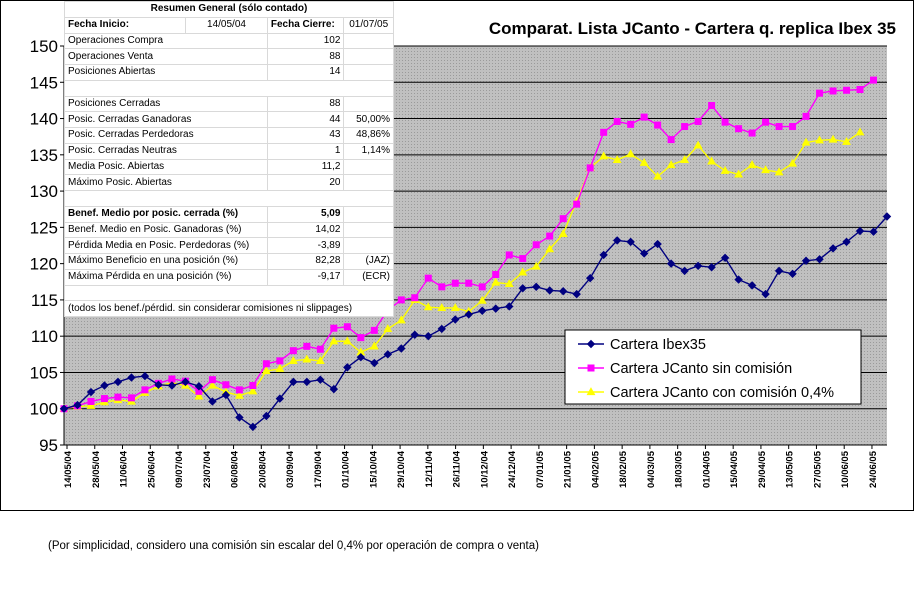  What do you see at coordinates (305, 261) in the screenshot?
I see `summary-row-value: 82,28` at bounding box center [305, 261].